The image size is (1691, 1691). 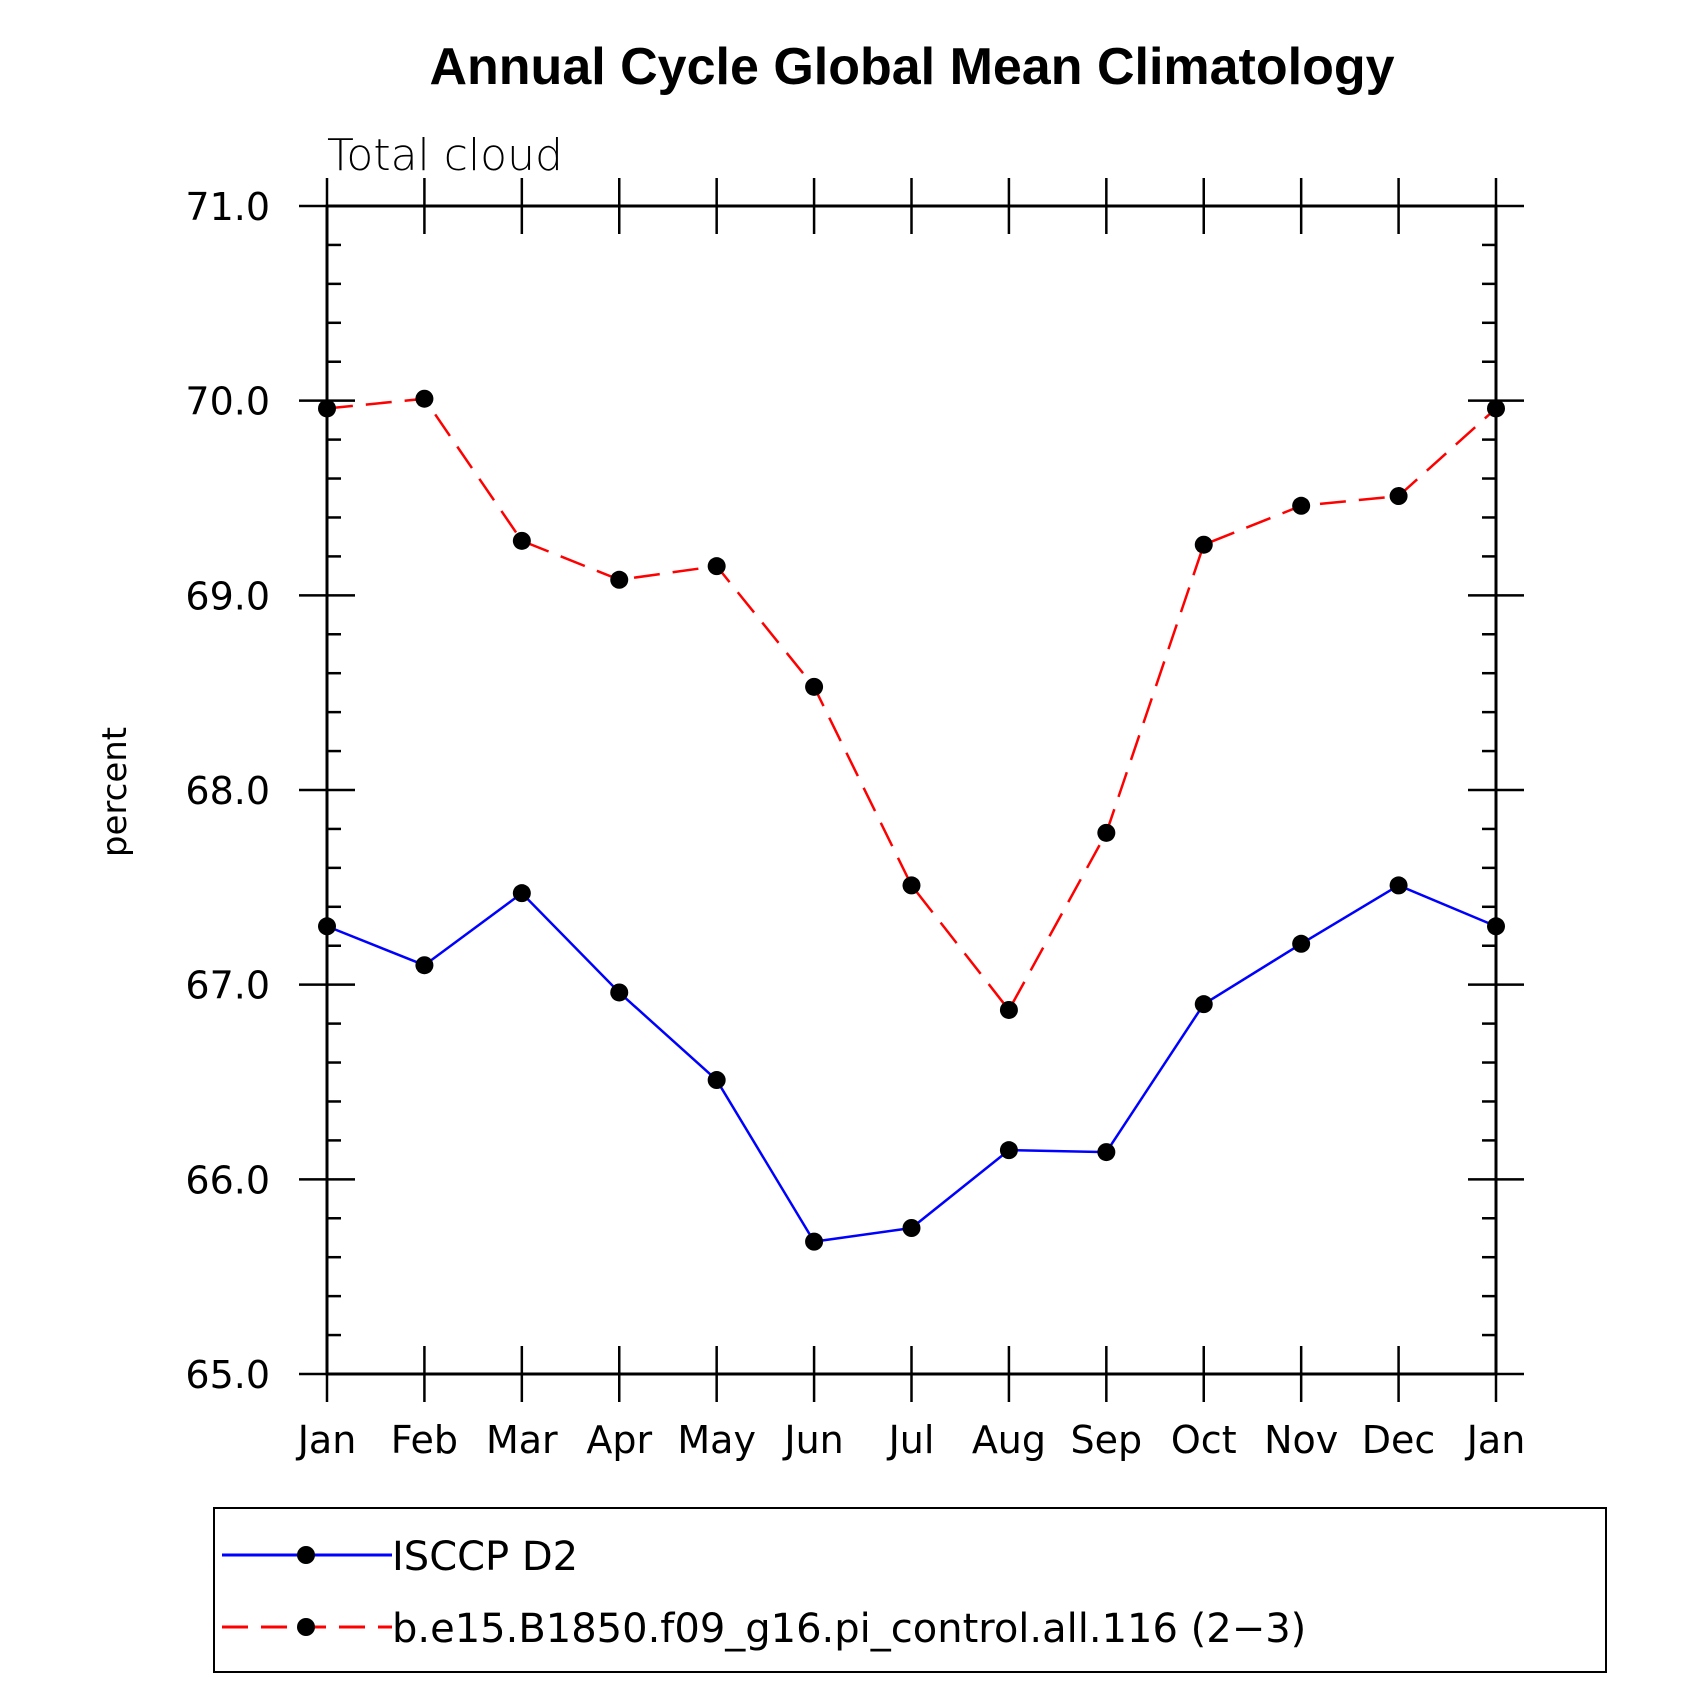 I want to click on x-tick-label: Apr, so click(x=619, y=1440).